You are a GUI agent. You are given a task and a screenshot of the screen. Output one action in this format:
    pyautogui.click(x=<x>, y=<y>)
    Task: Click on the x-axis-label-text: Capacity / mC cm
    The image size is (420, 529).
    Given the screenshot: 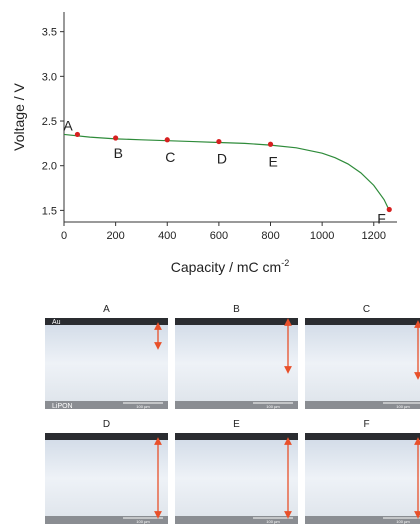 What is the action you would take?
    pyautogui.click(x=226, y=267)
    